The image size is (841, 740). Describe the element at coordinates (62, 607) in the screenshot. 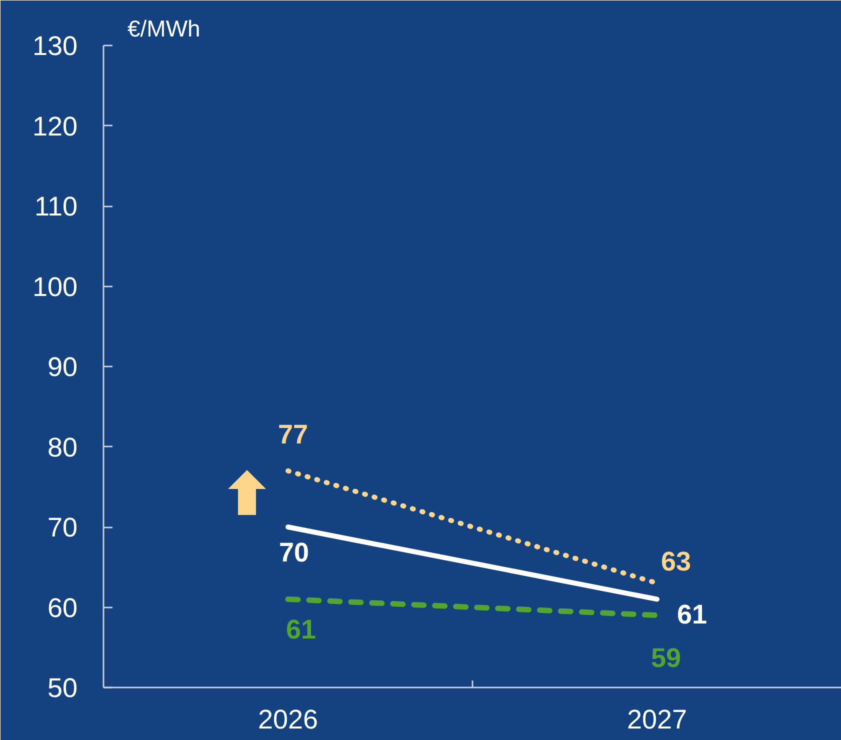

I see `y-tick-label: 60` at that location.